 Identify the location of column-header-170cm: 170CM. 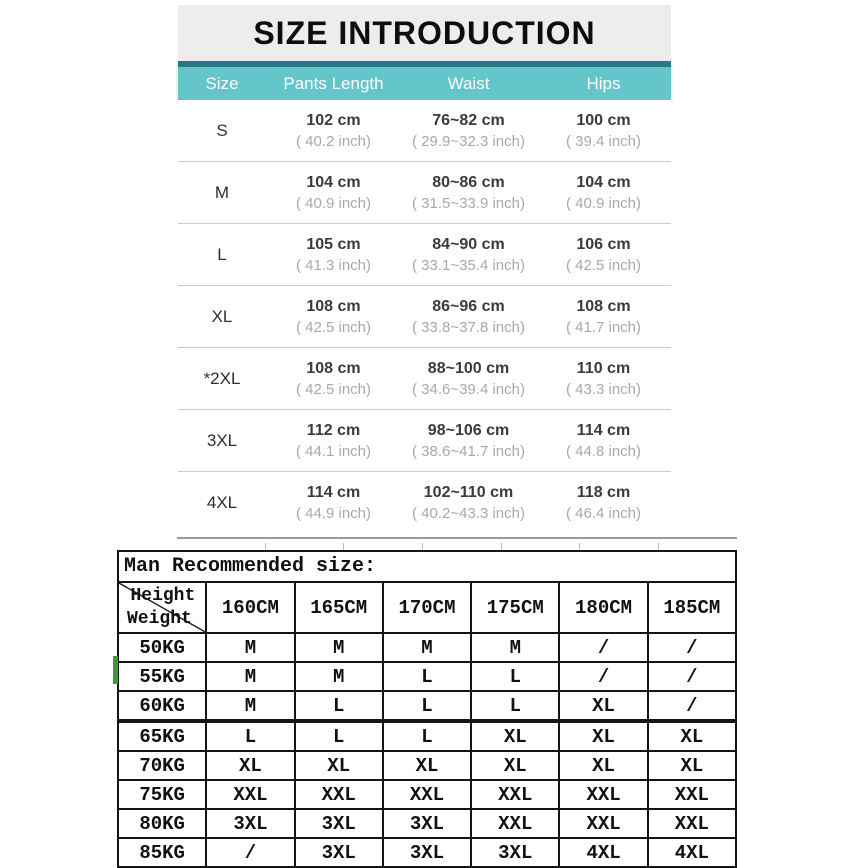
(427, 607).